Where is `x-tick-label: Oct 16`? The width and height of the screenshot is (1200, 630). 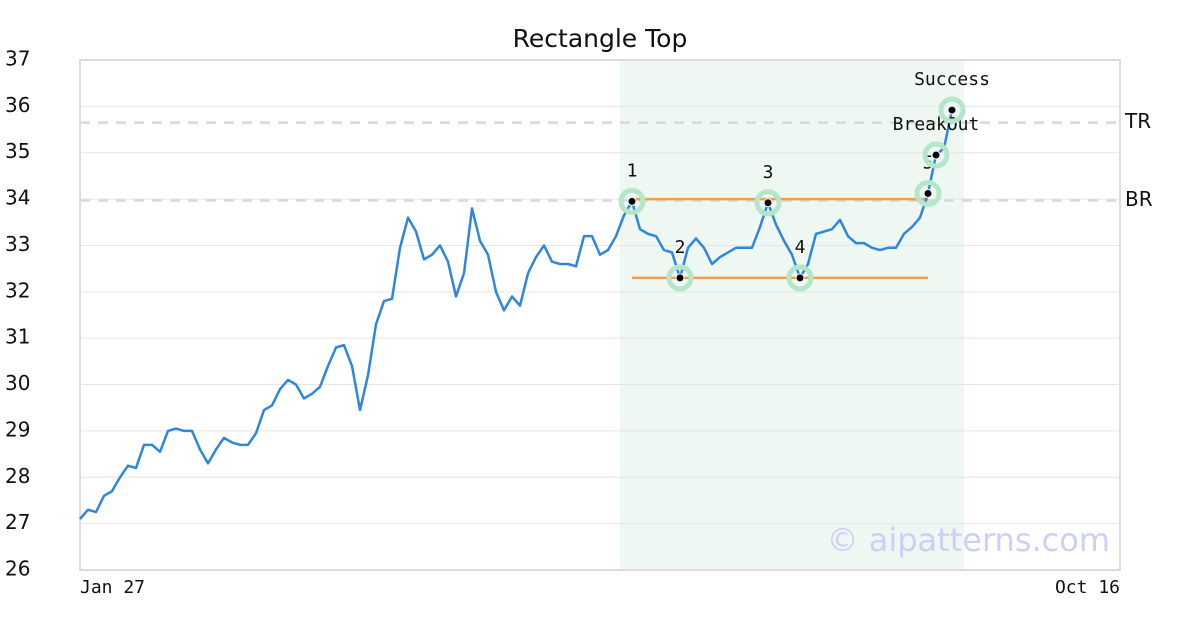 x-tick-label: Oct 16 is located at coordinates (1087, 587).